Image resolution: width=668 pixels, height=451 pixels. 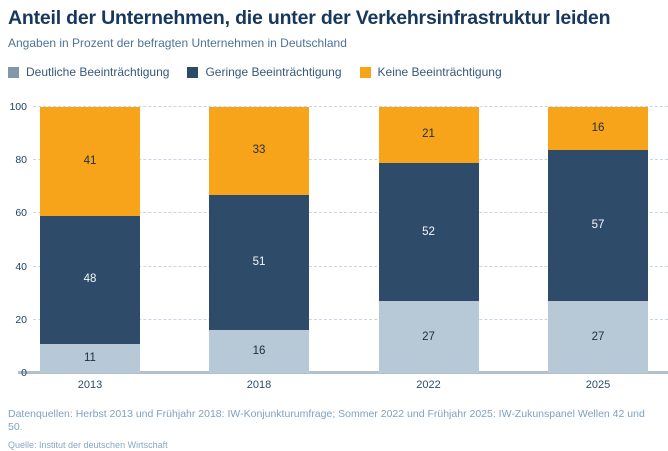 I want to click on value-label: 52, so click(x=428, y=231).